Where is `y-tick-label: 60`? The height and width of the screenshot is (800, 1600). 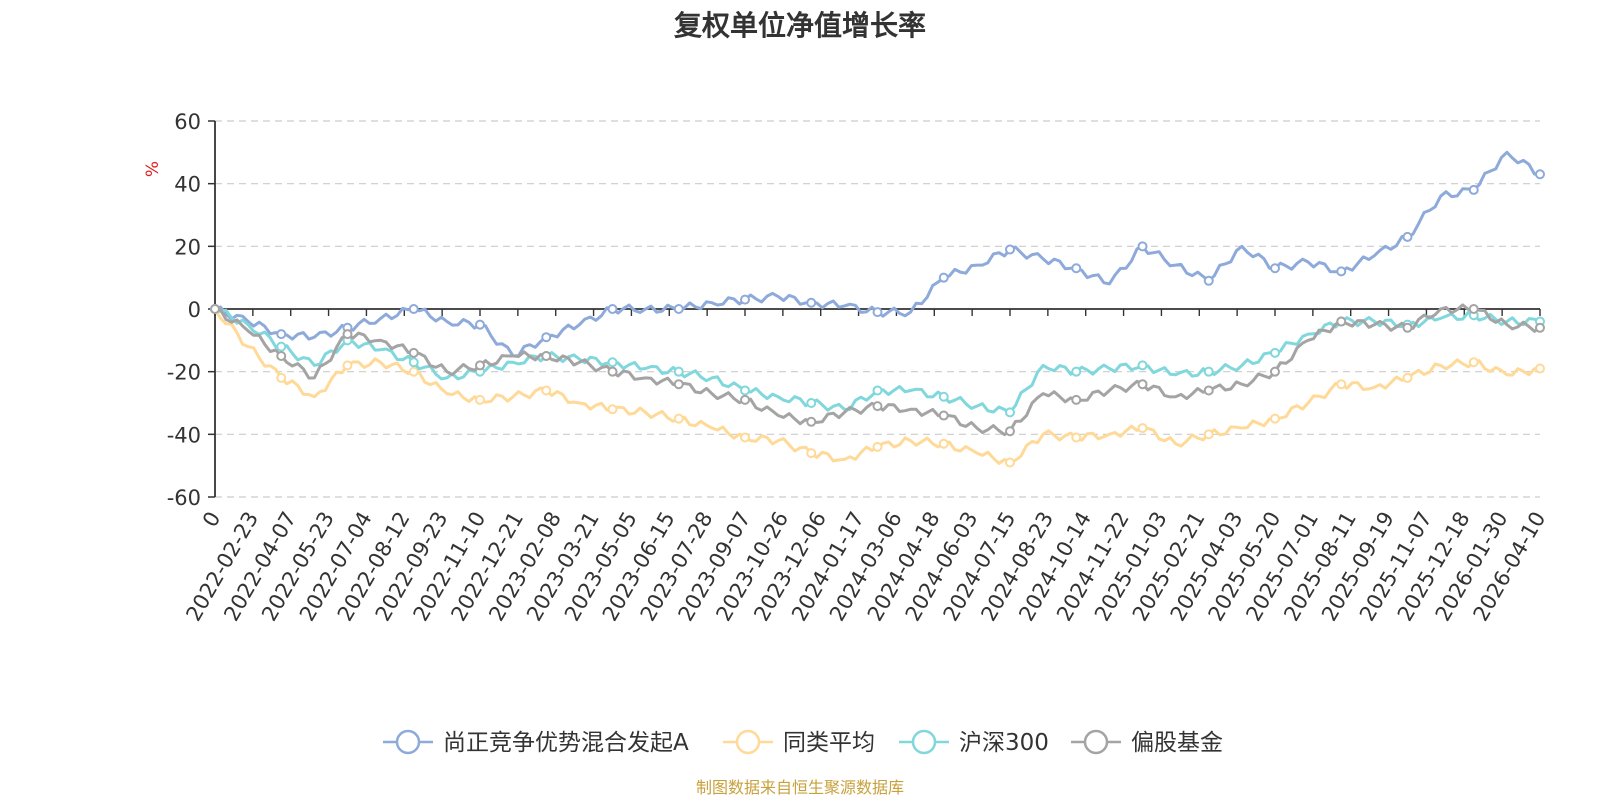
y-tick-label: 60 is located at coordinates (187, 122).